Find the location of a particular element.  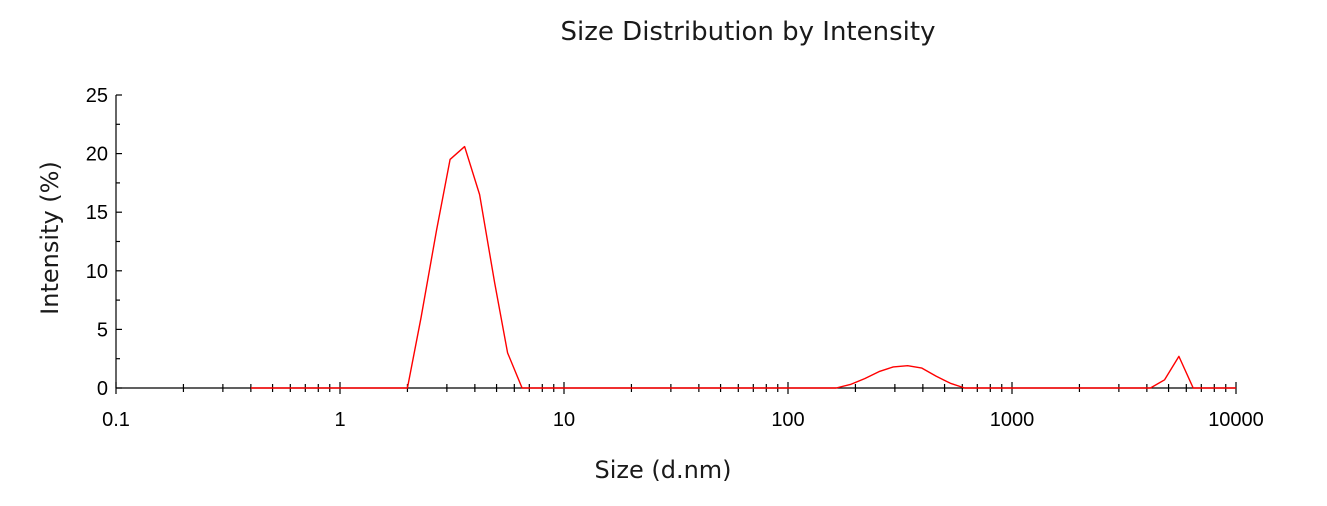

y-tick-label: 20 is located at coordinates (97, 155).